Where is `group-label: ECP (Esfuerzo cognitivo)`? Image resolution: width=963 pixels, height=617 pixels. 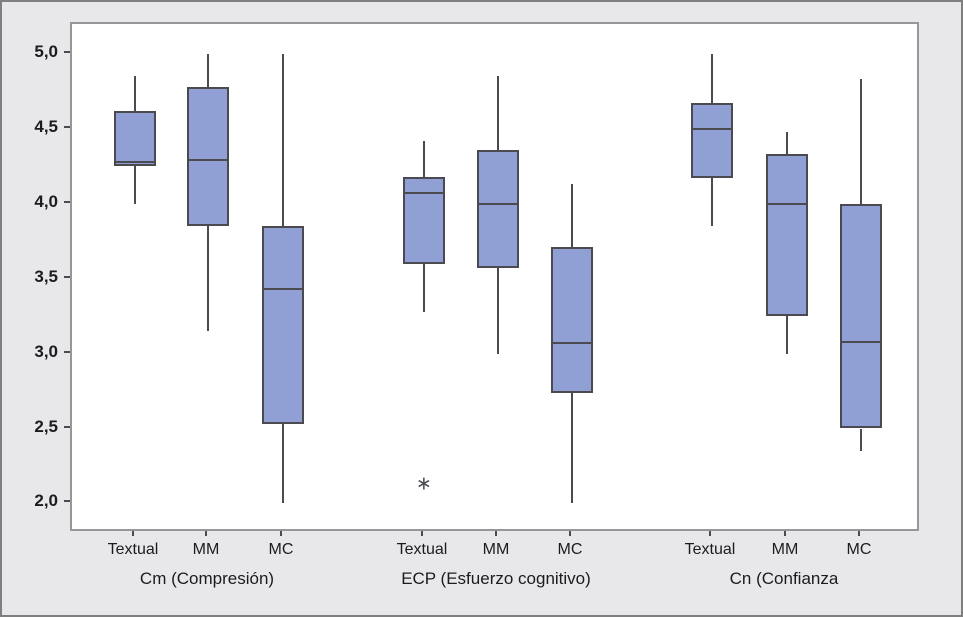
group-label: ECP (Esfuerzo cognitivo) is located at coordinates (496, 578).